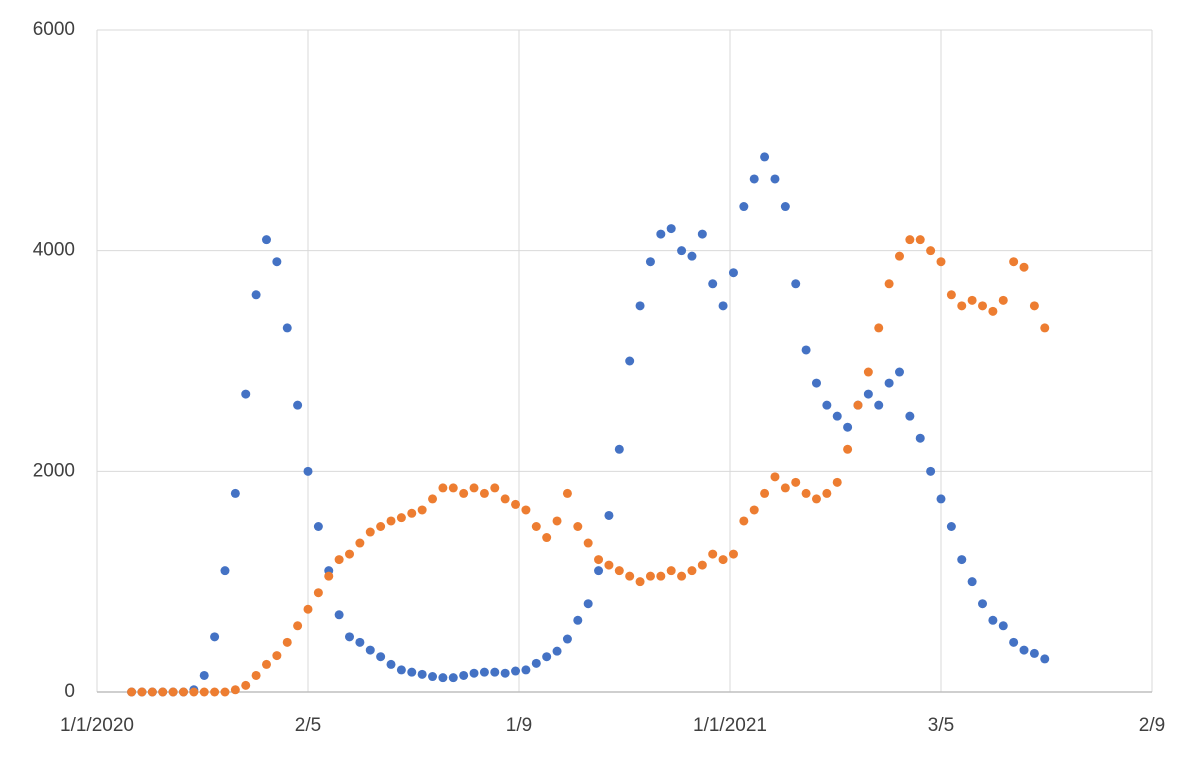 The height and width of the screenshot is (769, 1200). I want to click on x-tick-label: 3/5, so click(941, 725).